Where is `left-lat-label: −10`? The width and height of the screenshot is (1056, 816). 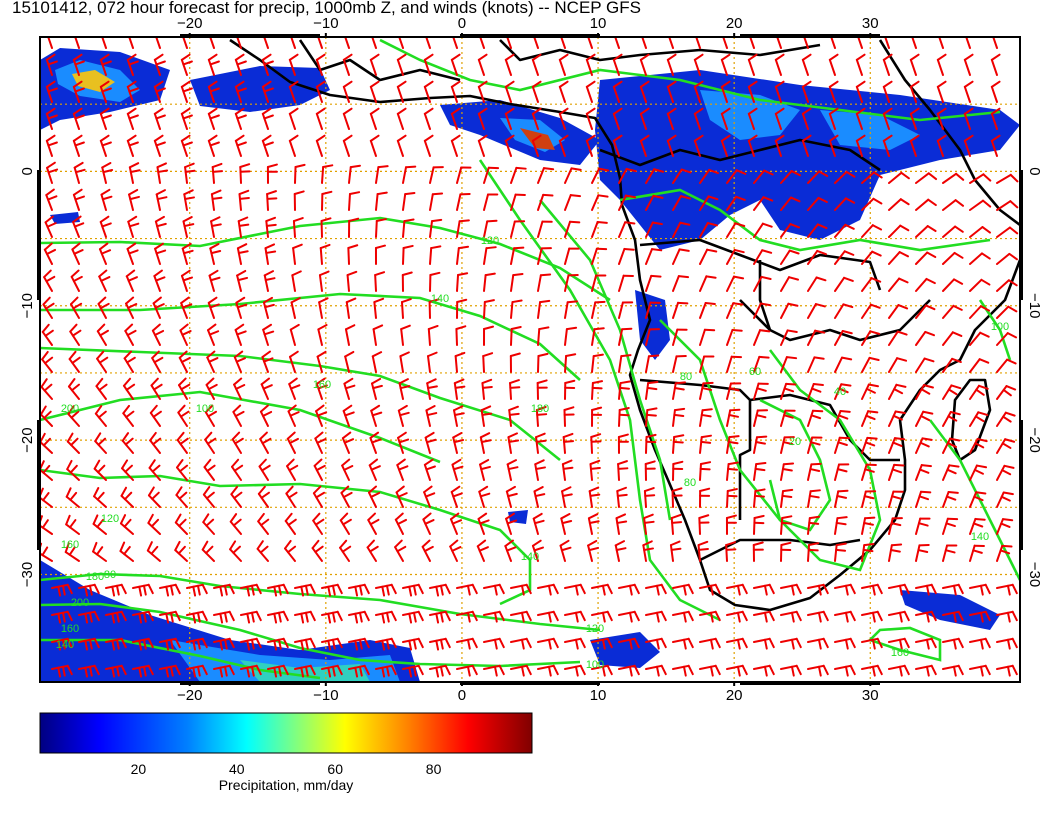 left-lat-label: −10 is located at coordinates (27, 305).